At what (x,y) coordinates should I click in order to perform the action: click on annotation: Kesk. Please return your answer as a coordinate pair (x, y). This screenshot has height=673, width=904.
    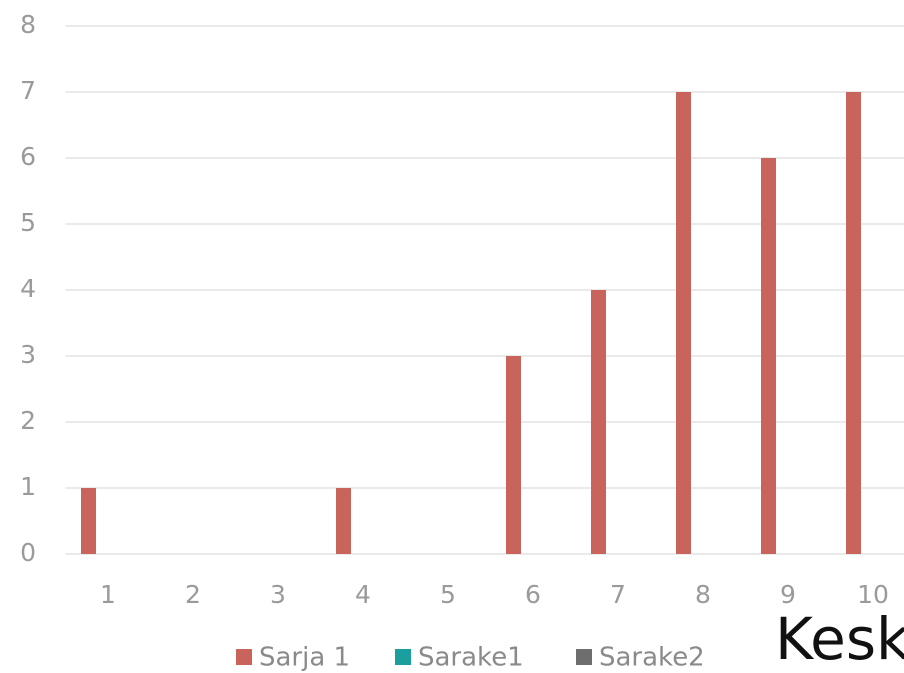
    Looking at the image, I should click on (839, 639).